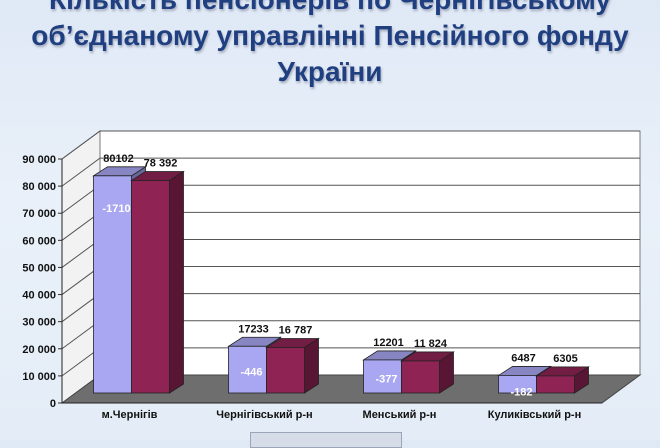  What do you see at coordinates (39, 241) in the screenshot?
I see `y-tick-label: 60 000` at bounding box center [39, 241].